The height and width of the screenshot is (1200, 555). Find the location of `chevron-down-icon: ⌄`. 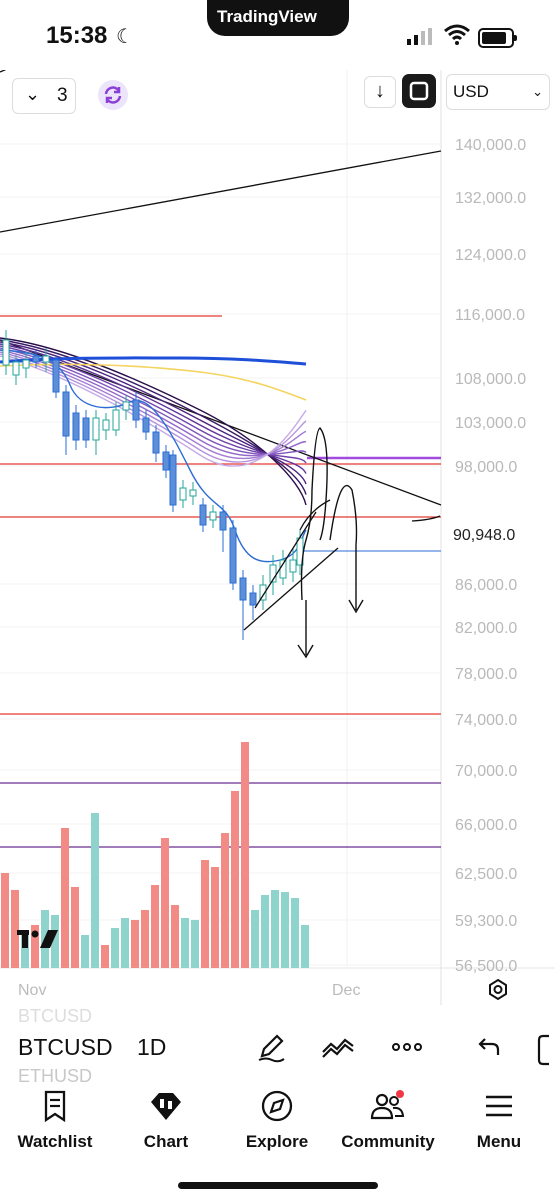

chevron-down-icon: ⌄ is located at coordinates (33, 94).